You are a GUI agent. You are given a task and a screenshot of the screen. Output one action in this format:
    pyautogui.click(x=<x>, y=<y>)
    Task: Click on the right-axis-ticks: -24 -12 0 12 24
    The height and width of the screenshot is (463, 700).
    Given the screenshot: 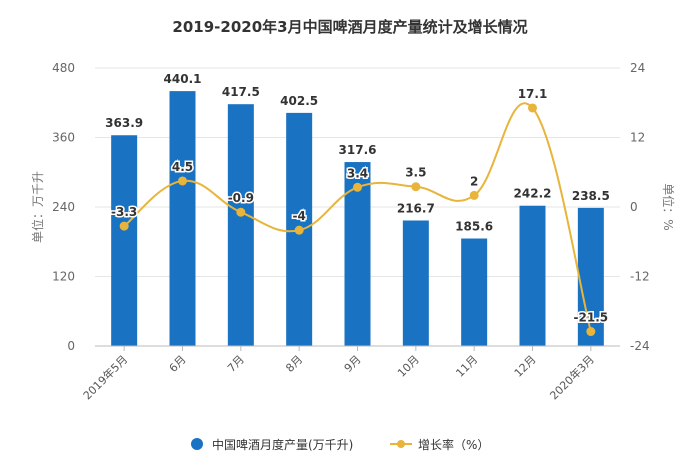 What is the action you would take?
    pyautogui.click(x=640, y=207)
    